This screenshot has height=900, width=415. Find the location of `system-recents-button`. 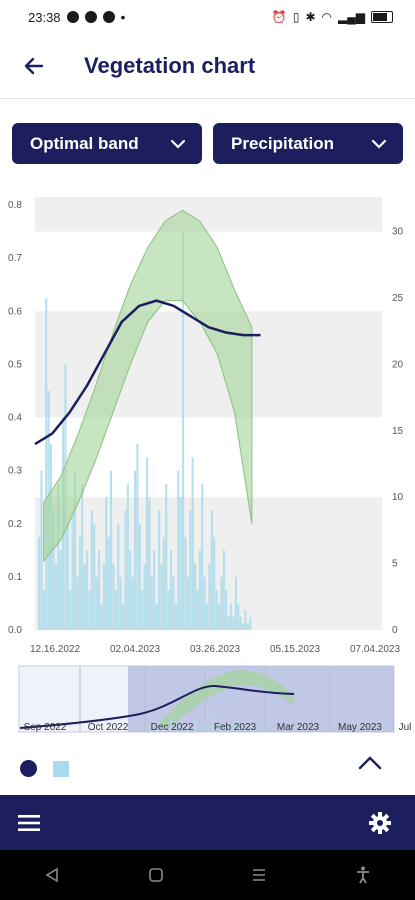

system-recents-button is located at coordinates (259, 875).